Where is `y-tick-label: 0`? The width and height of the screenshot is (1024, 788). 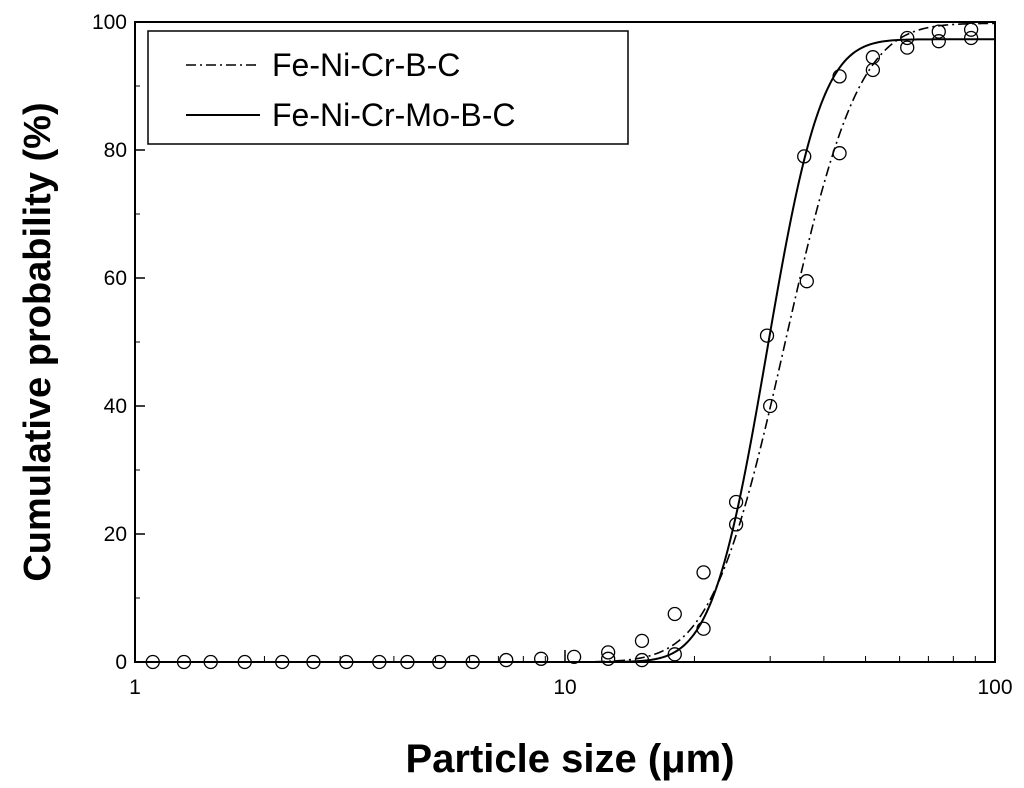
y-tick-label: 0 is located at coordinates (121, 662).